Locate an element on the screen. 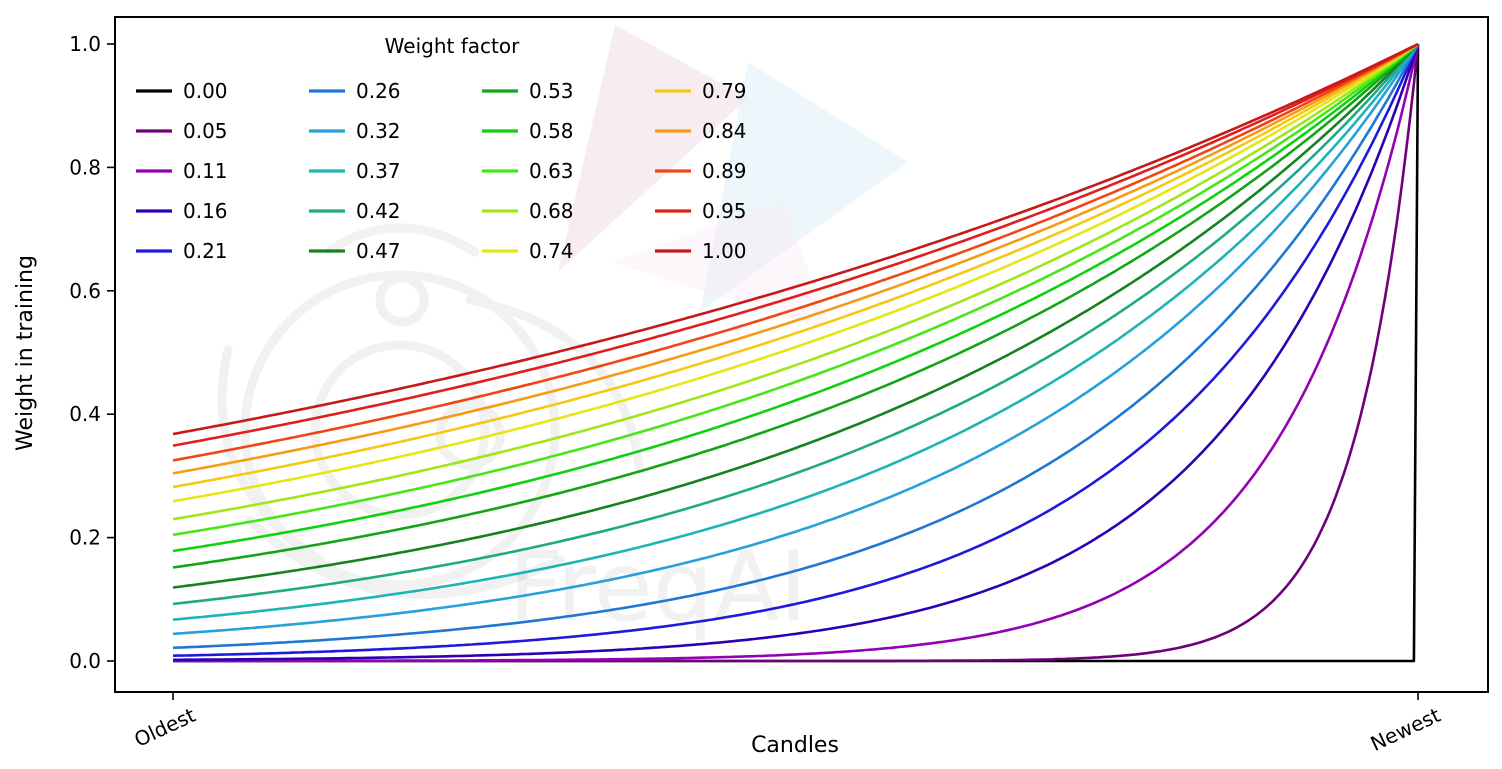 This screenshot has width=1502, height=769. legend-label: 0.47 is located at coordinates (378, 251).